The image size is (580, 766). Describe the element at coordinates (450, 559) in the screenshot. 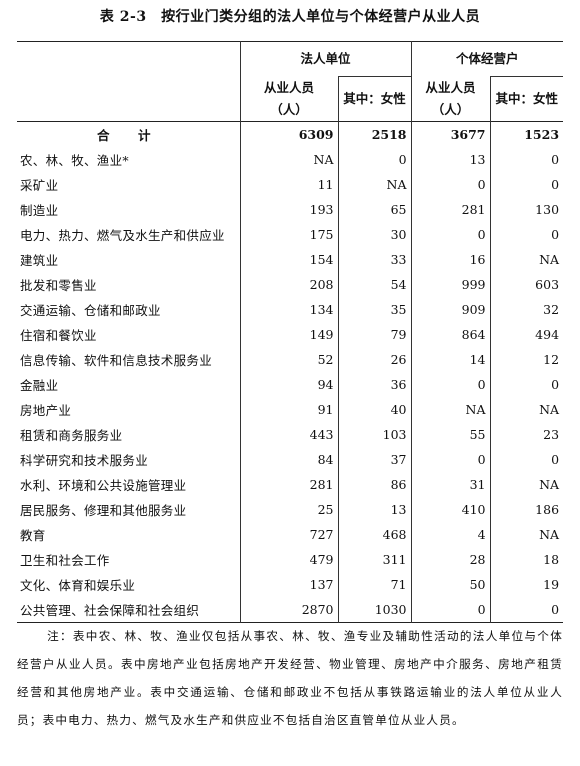

I see `cell-individual-employees: 28` at that location.